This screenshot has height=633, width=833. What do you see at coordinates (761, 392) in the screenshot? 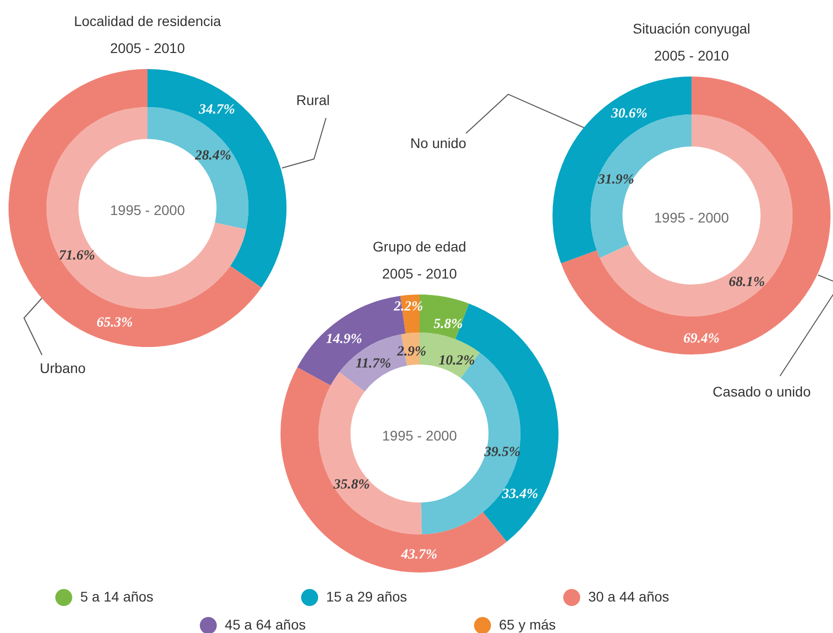
I see `slice-label: Casado o unido` at bounding box center [761, 392].